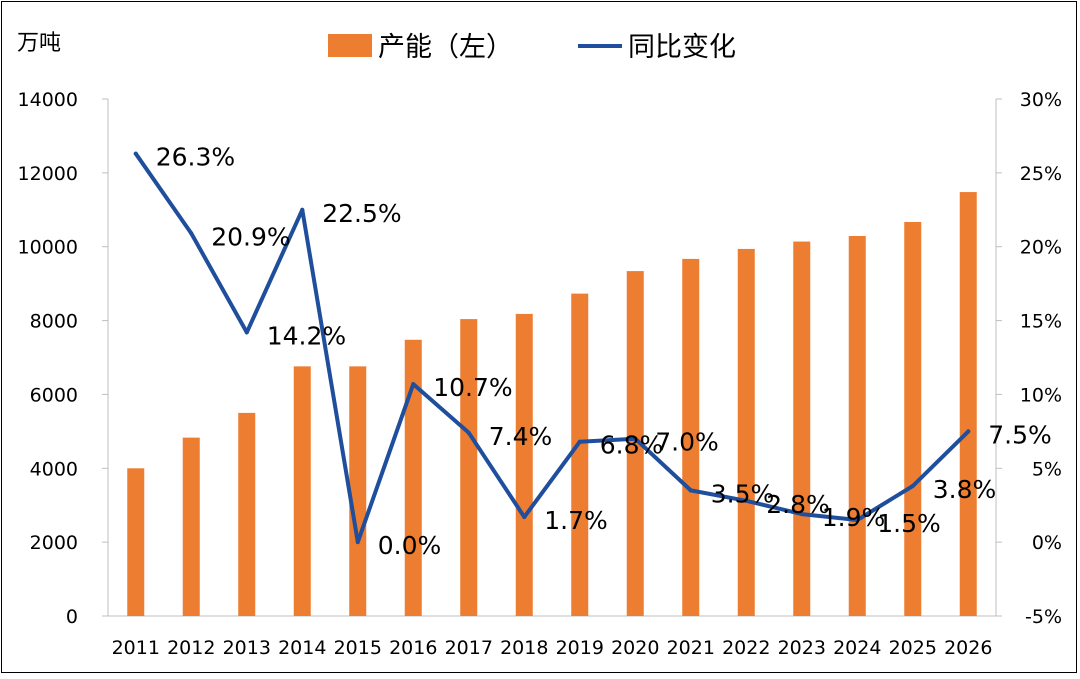 This screenshot has height=679, width=1080. I want to click on yoy-point-2022, so click(746, 500).